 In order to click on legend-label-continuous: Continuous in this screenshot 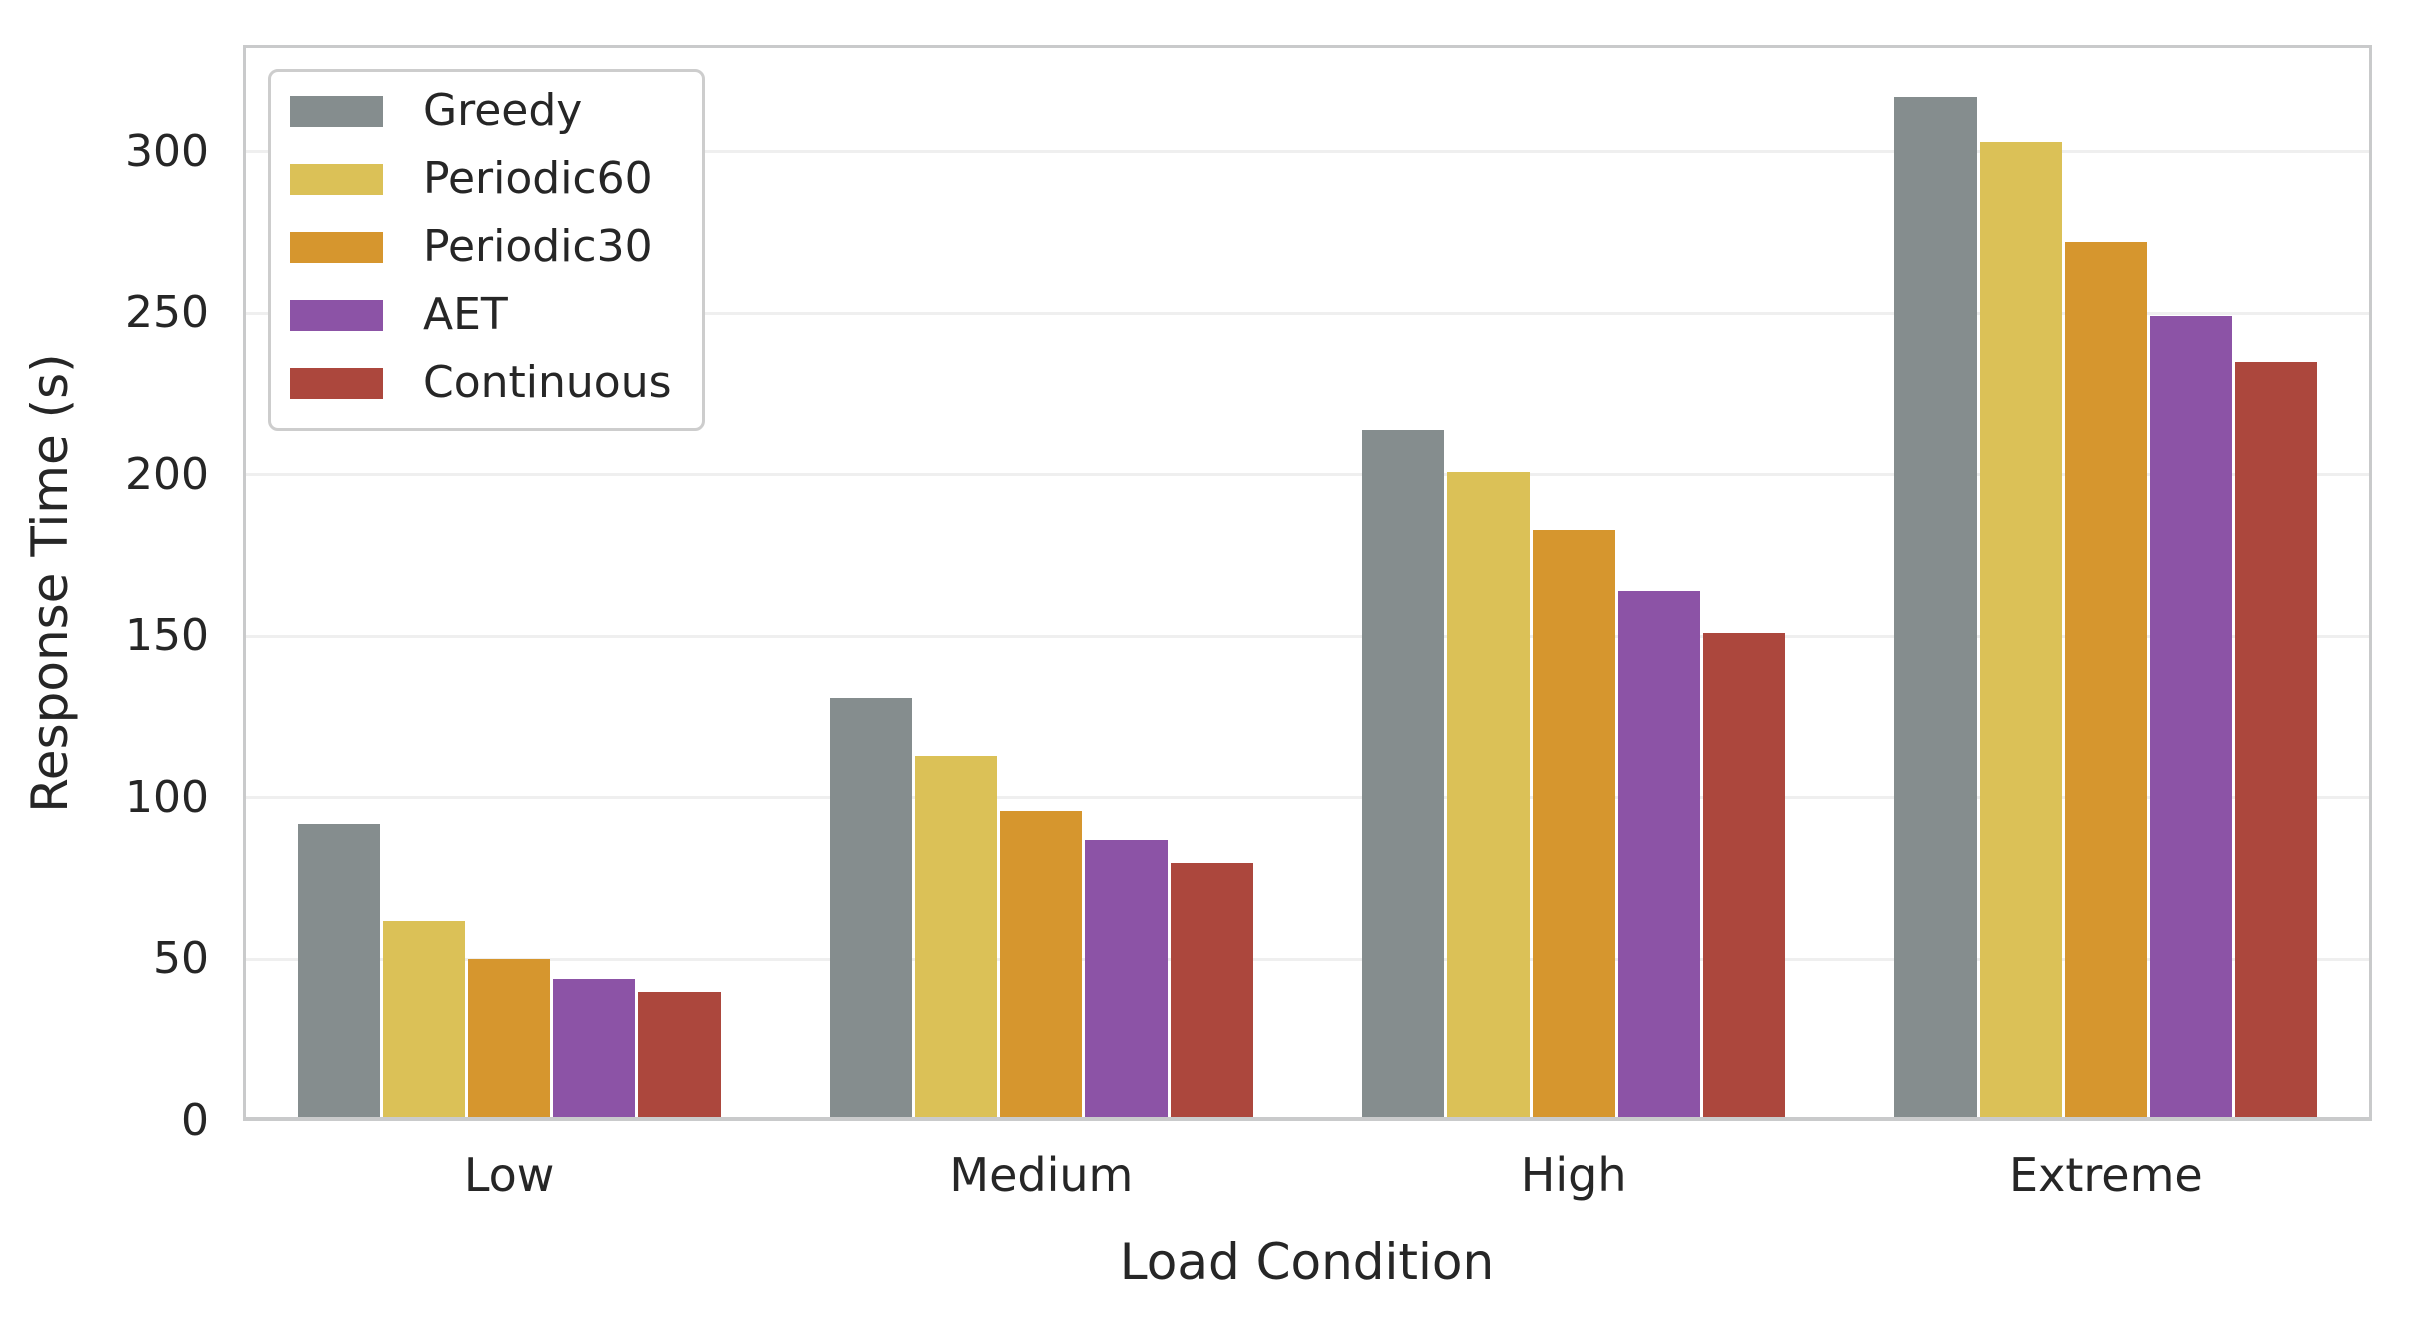, I will do `click(547, 382)`.